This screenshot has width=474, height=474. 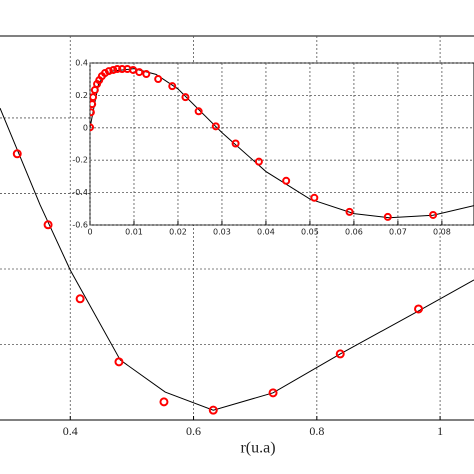 What do you see at coordinates (354, 232) in the screenshot?
I see `x-tick-label: 0.06` at bounding box center [354, 232].